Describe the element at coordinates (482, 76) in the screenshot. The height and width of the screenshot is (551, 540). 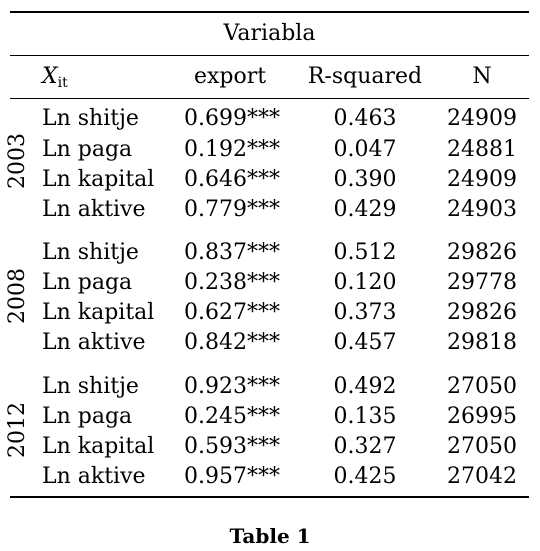
I see `col-n-header: N` at that location.